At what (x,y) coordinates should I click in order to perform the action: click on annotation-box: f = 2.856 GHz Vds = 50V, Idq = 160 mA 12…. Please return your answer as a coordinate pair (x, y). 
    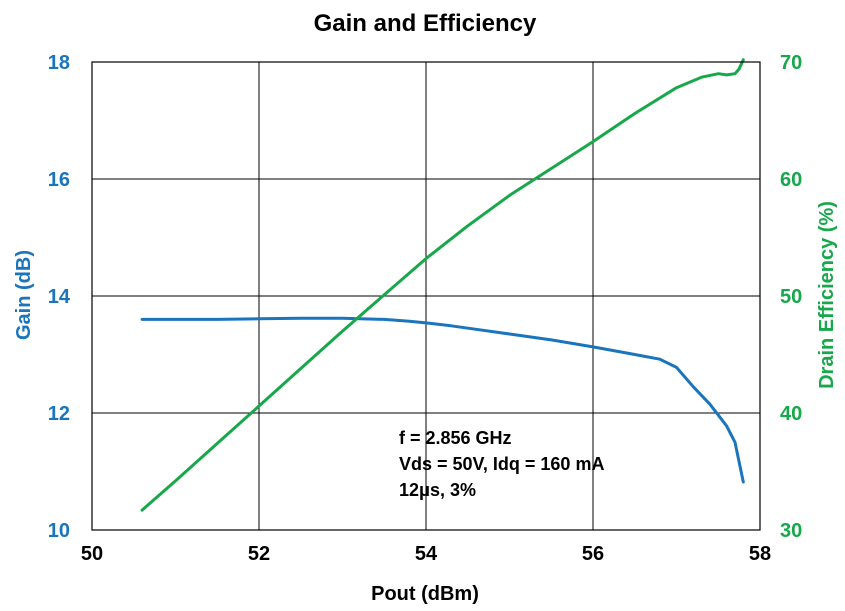
    Looking at the image, I should click on (501, 464).